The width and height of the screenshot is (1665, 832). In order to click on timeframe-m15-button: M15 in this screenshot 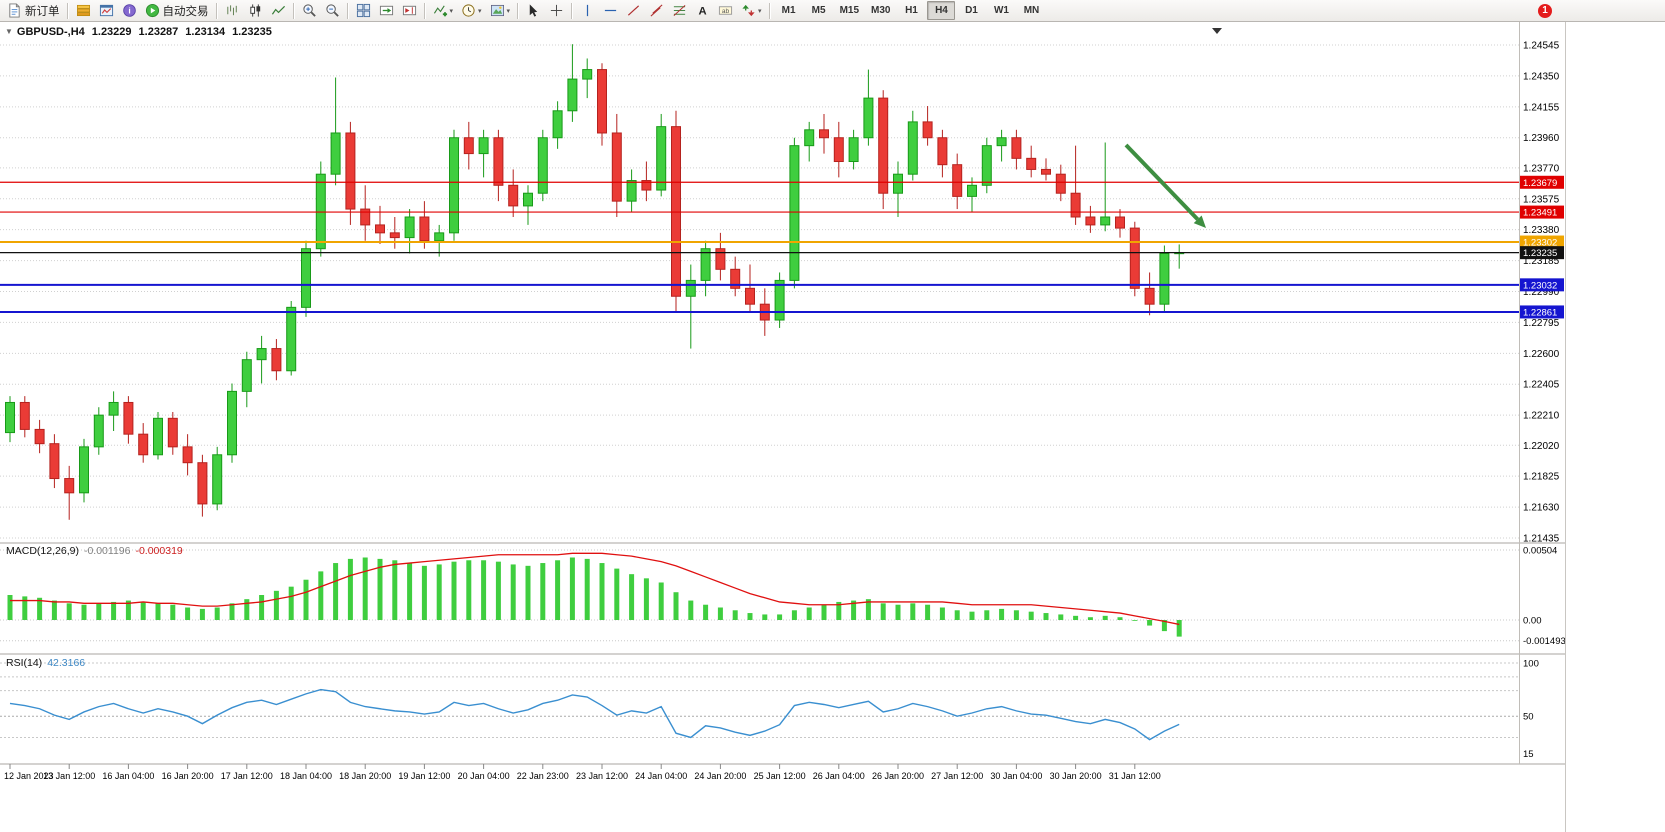, I will do `click(849, 10)`.